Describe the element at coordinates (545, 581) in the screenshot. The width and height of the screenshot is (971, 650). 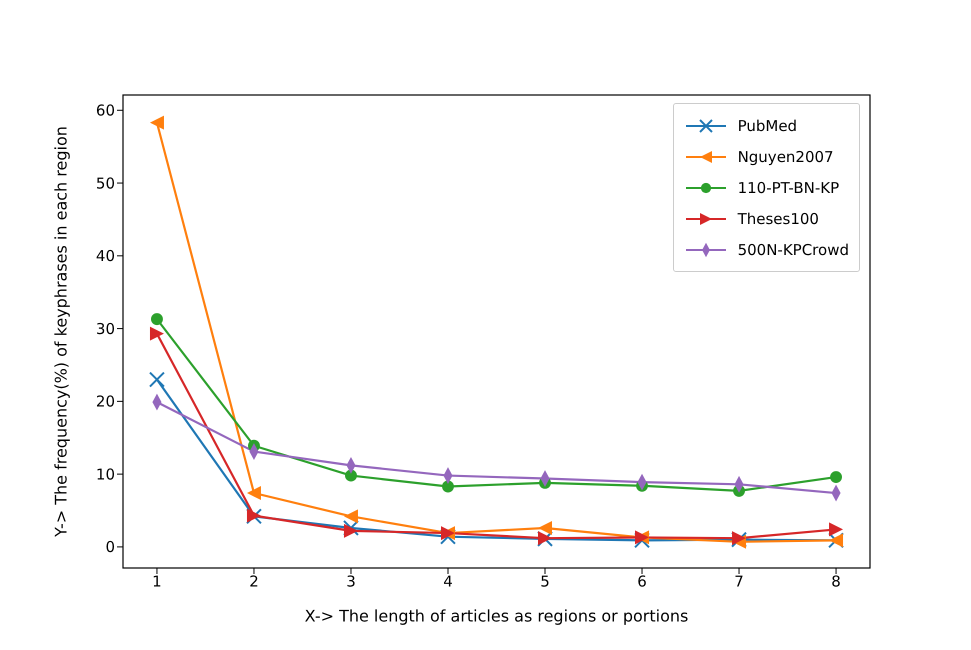
I see `x-tick-label: 5` at that location.